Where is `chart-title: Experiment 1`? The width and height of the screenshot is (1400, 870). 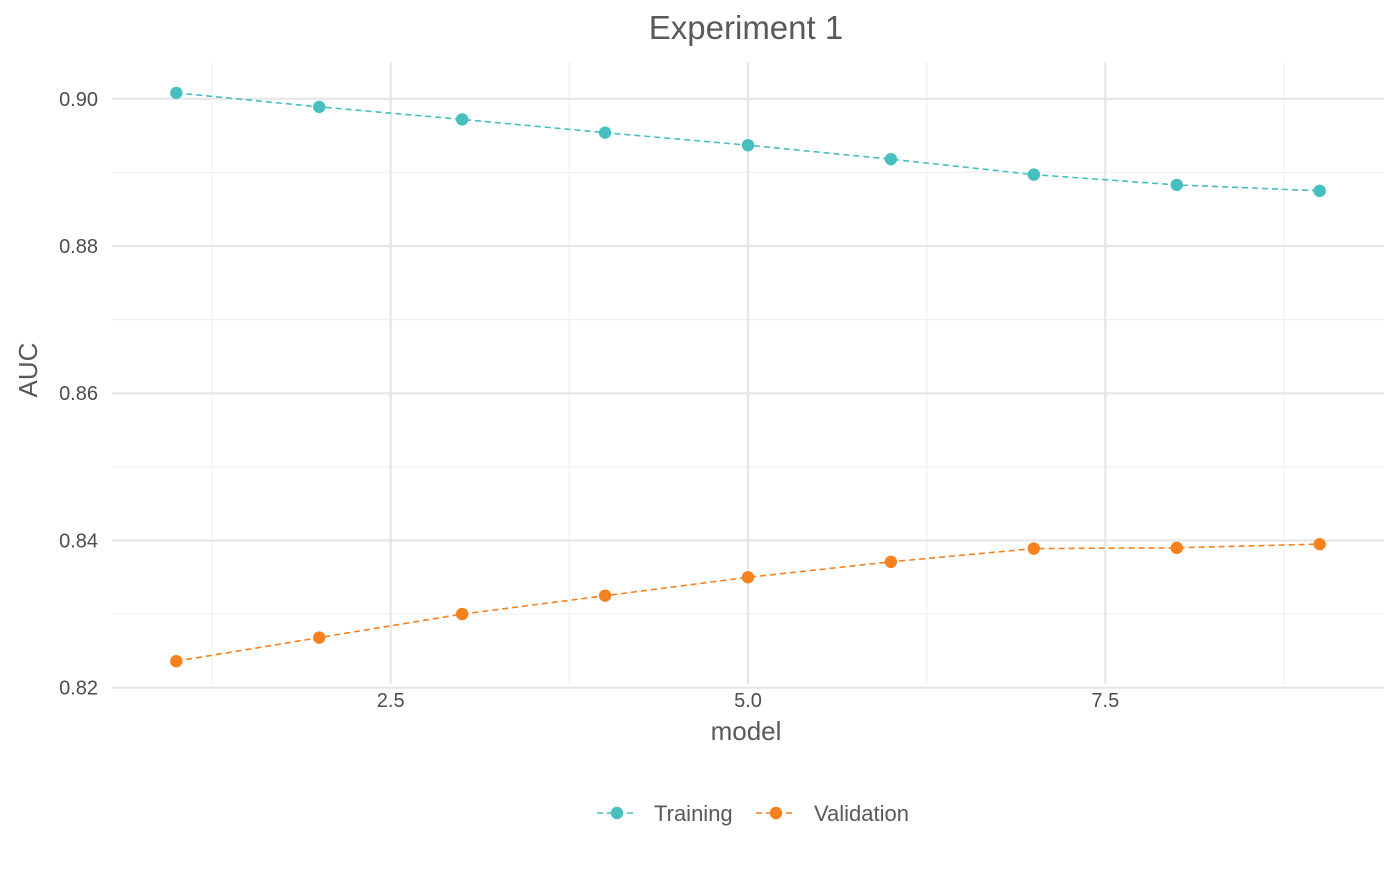 chart-title: Experiment 1 is located at coordinates (746, 27).